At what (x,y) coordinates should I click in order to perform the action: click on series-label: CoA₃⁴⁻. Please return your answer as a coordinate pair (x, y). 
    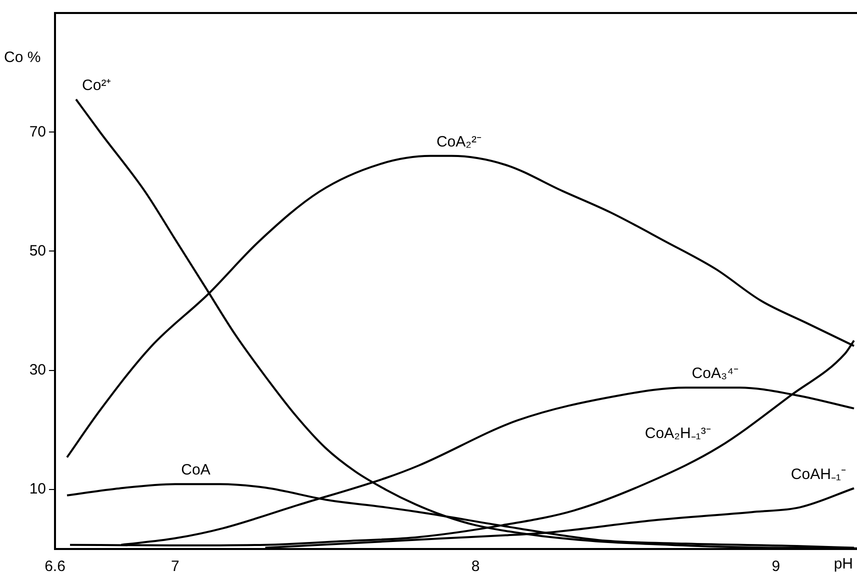
    Looking at the image, I should click on (715, 373).